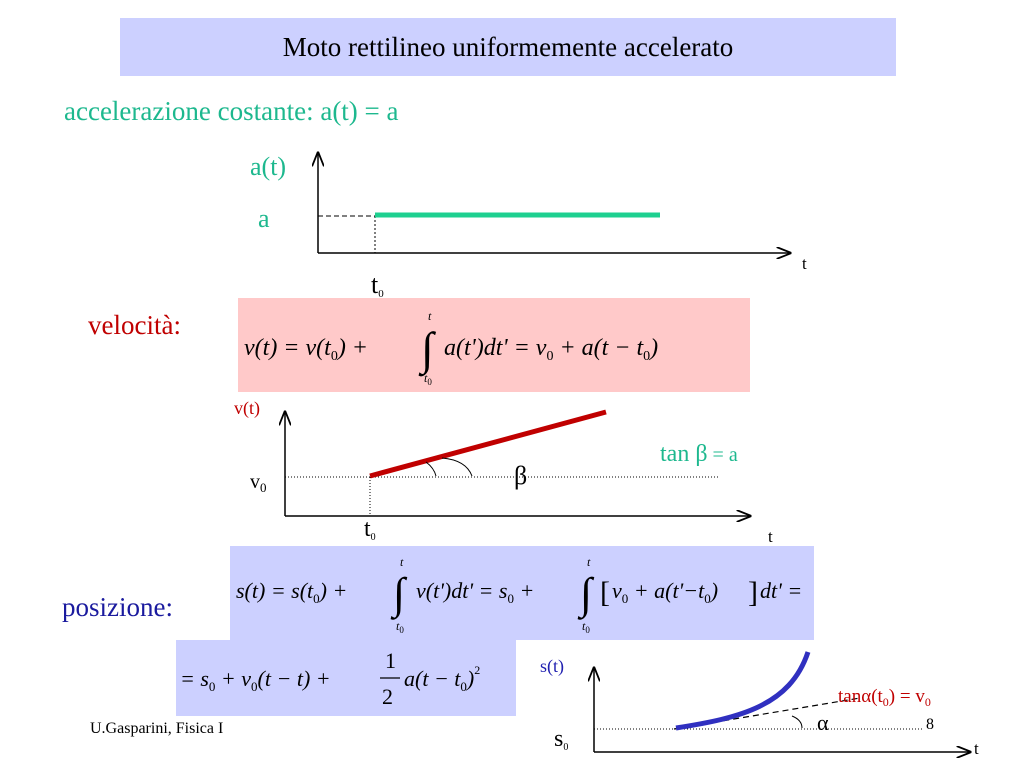 The height and width of the screenshot is (768, 1024). What do you see at coordinates (551, 349) in the screenshot?
I see `vel-formula-rhs: a(t')dt' = v0 + a(t − t0)` at bounding box center [551, 349].